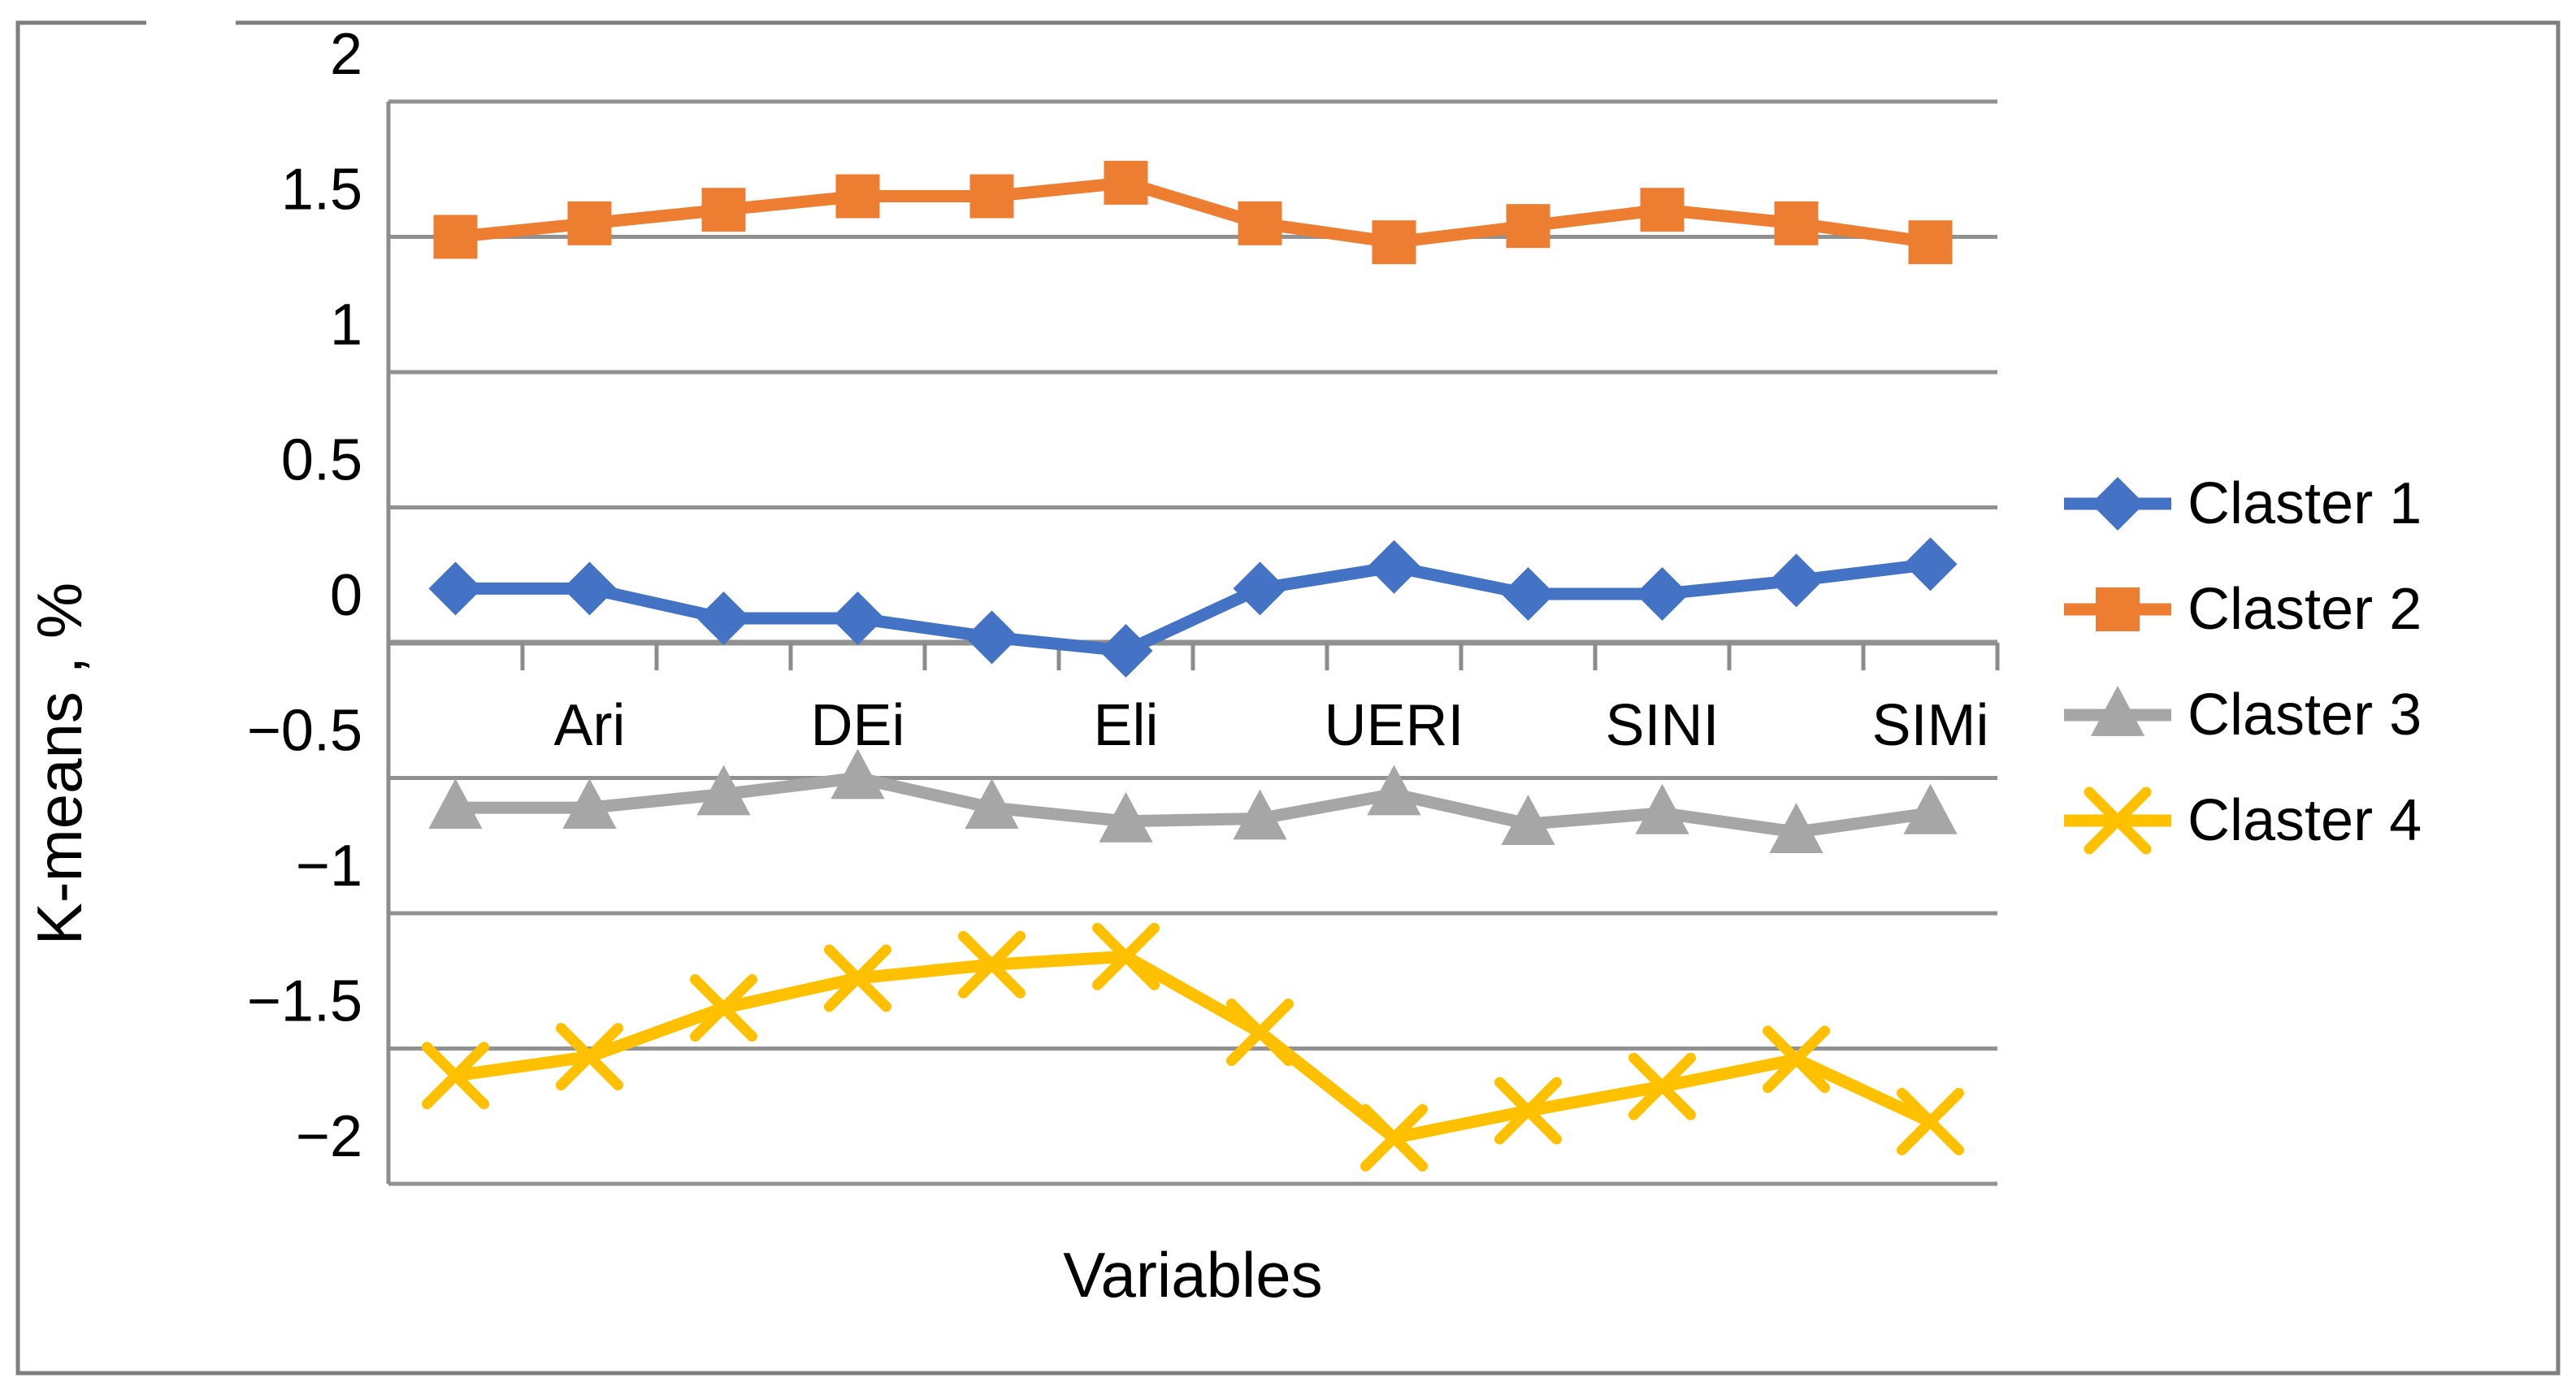  I want to click on x-category-label: SIMi, so click(1931, 726).